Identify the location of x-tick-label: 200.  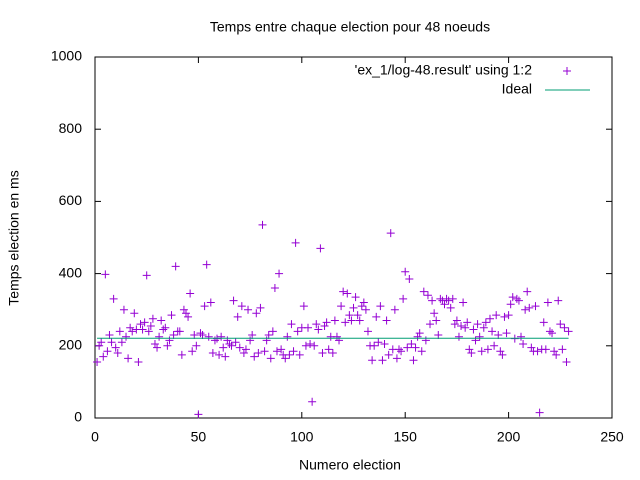
(509, 437).